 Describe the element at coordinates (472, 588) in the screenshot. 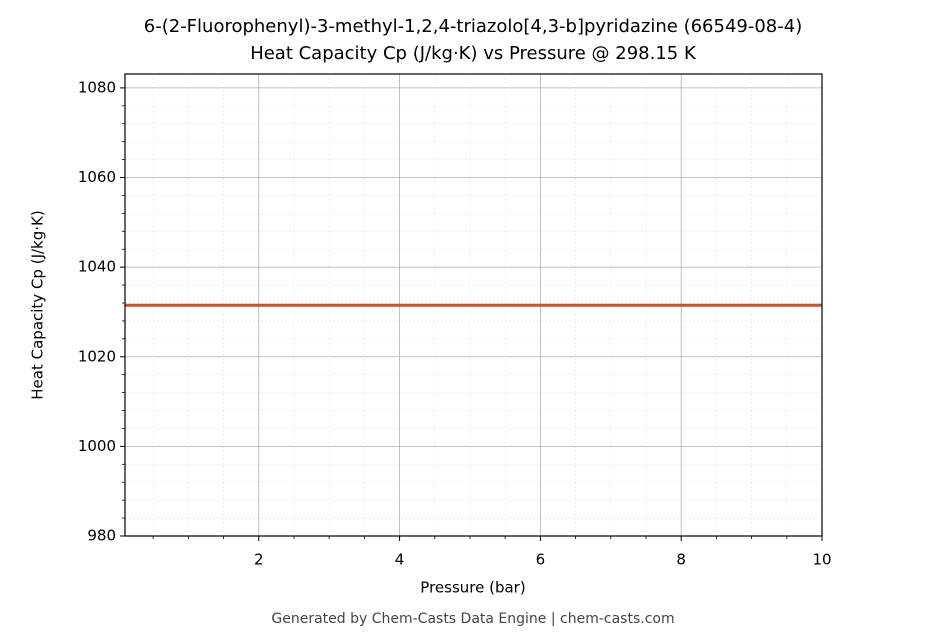

I see `x-axis-label: Pressure (bar)` at that location.